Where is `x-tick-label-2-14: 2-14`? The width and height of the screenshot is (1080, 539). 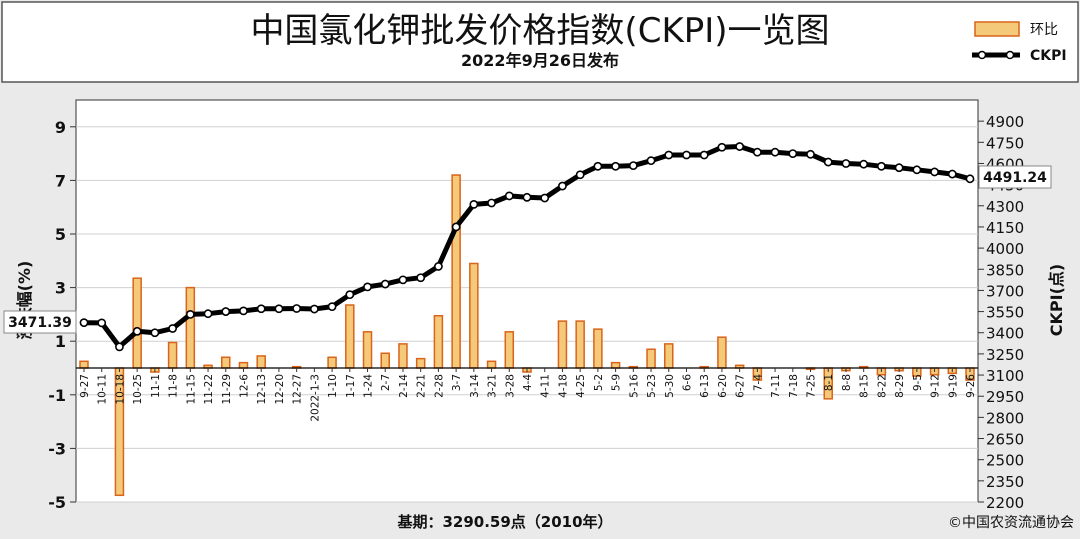 x-tick-label-2-14: 2-14 is located at coordinates (404, 386).